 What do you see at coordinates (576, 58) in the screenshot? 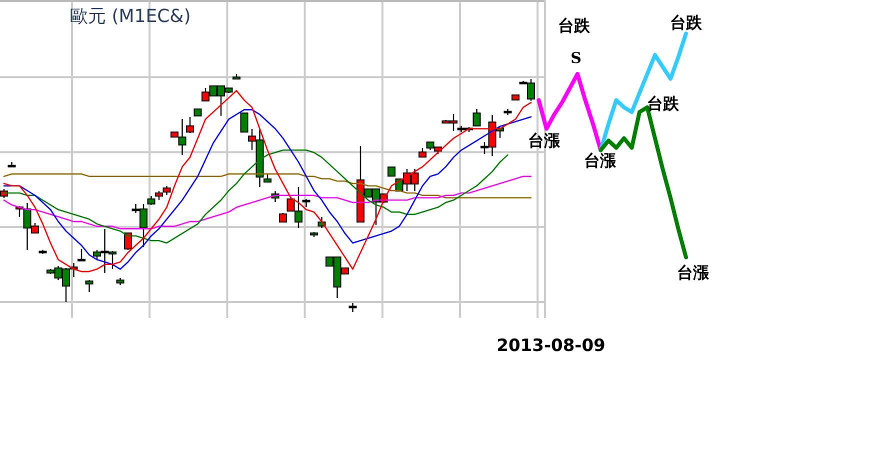
I see `text: S` at bounding box center [576, 58].